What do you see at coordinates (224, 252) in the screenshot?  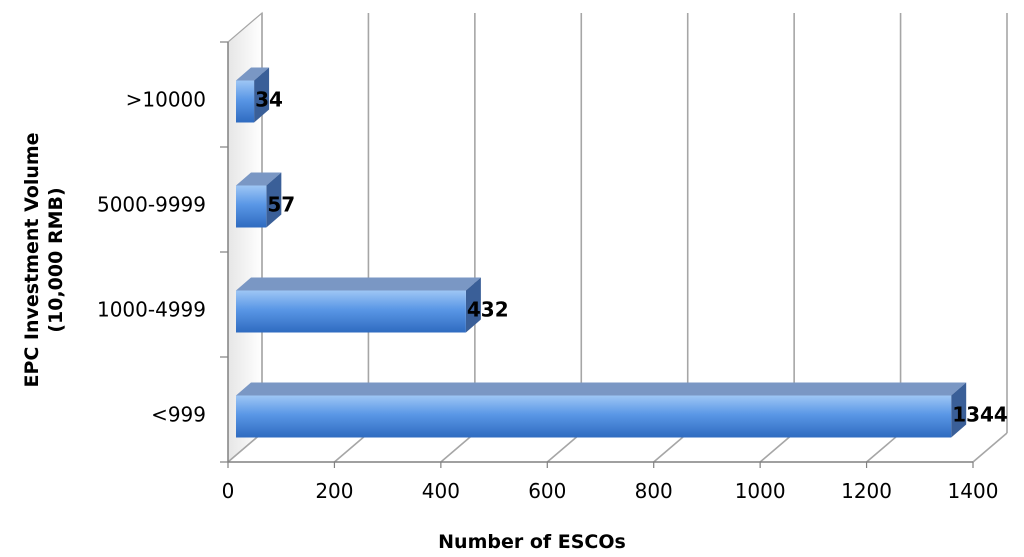 I see `y-axis` at bounding box center [224, 252].